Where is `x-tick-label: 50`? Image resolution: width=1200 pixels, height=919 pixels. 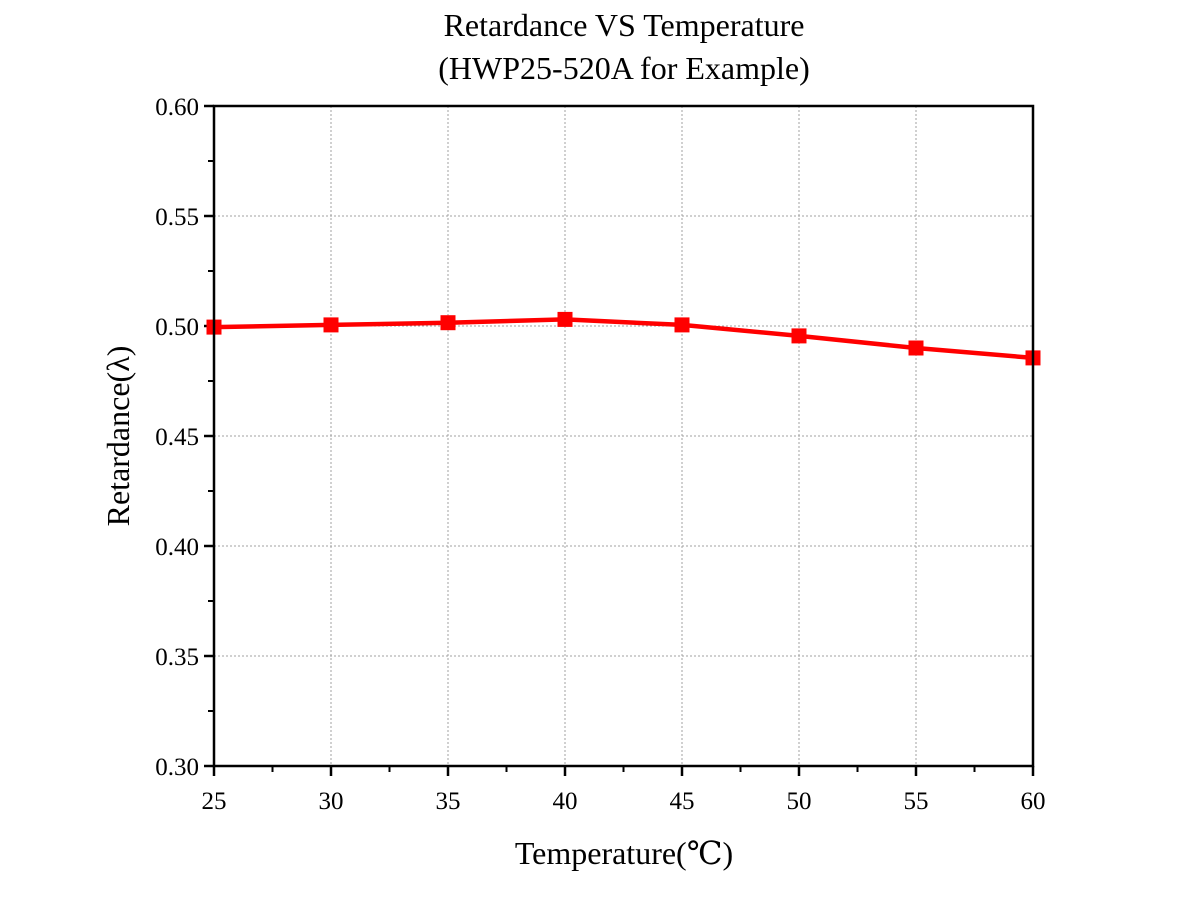 x-tick-label: 50 is located at coordinates (799, 801).